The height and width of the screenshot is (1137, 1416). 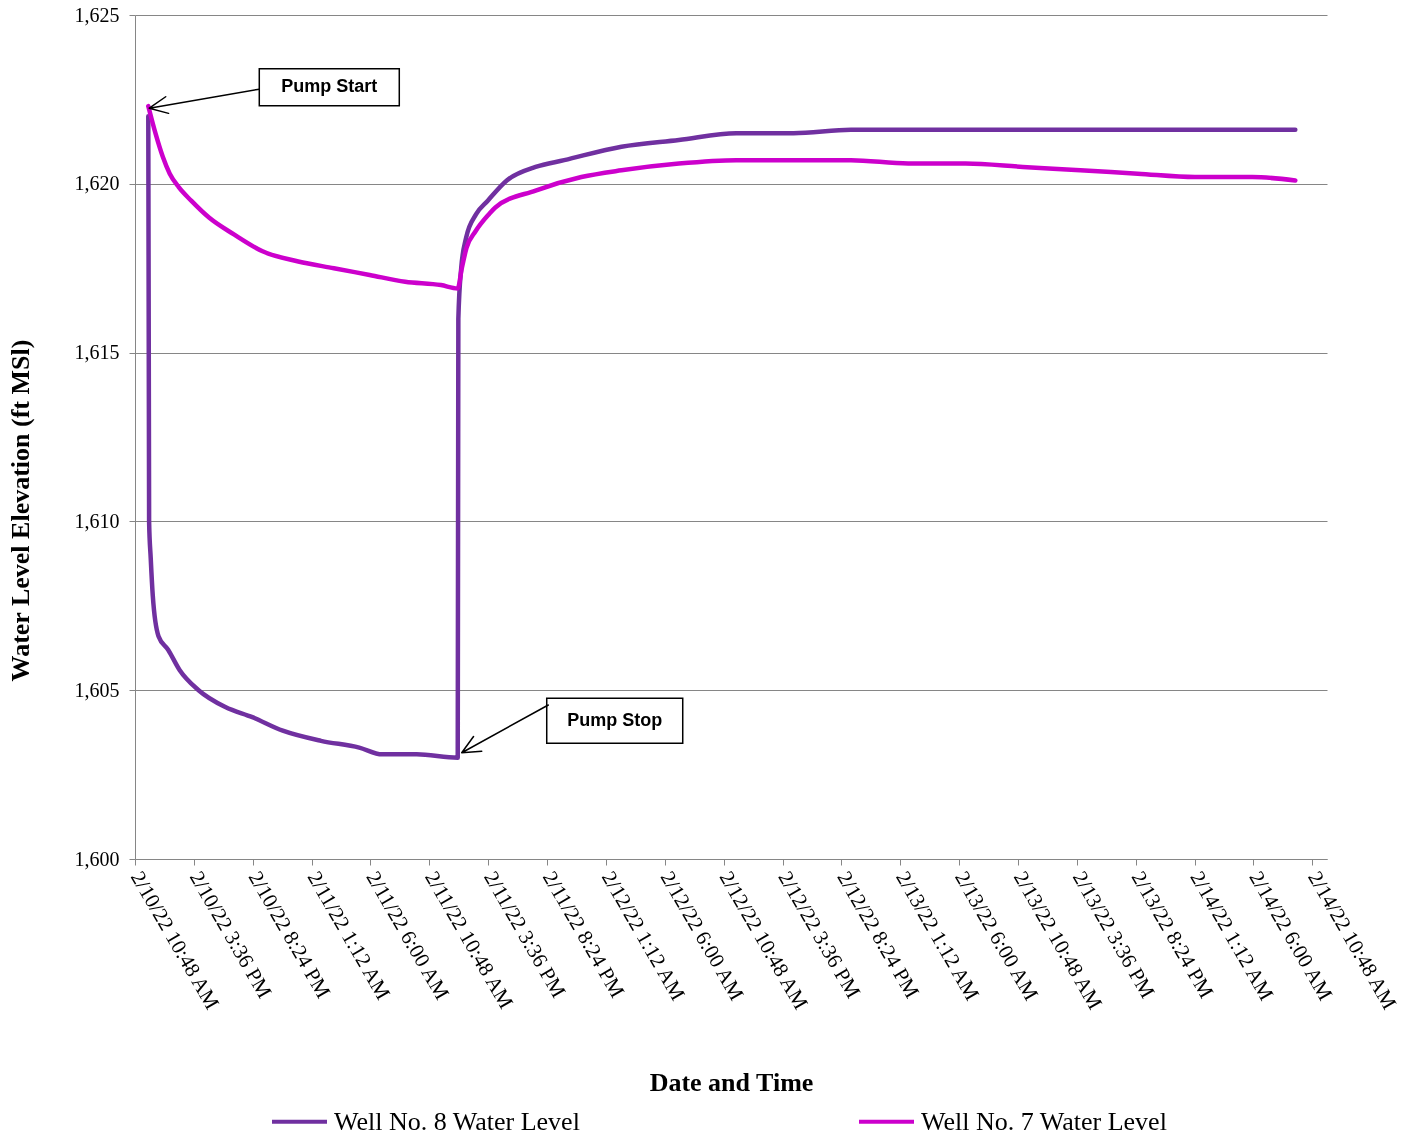 What do you see at coordinates (97, 183) in the screenshot?
I see `y-tick-label: 1,620` at bounding box center [97, 183].